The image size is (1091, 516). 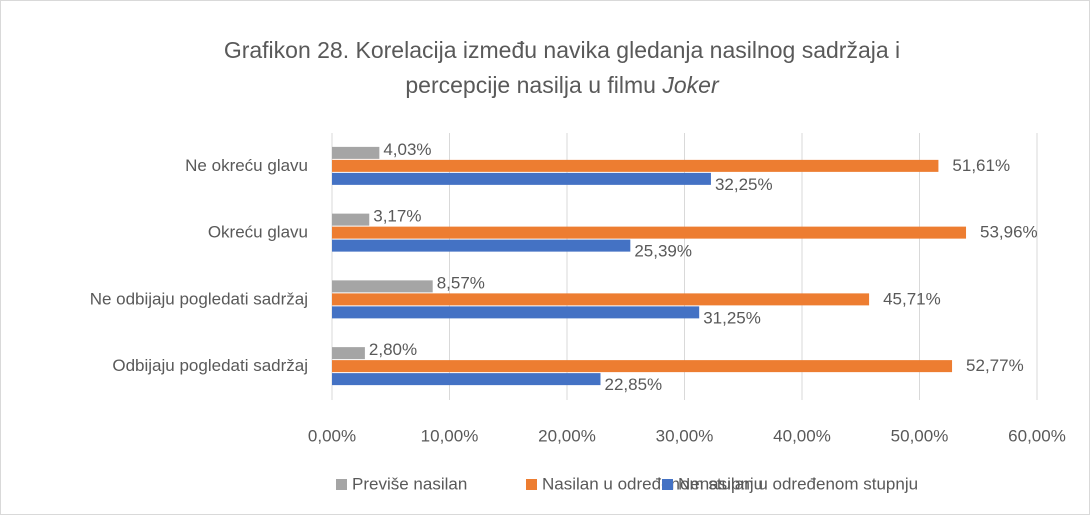 What do you see at coordinates (744, 184) in the screenshot?
I see `value-label: 32,25%` at bounding box center [744, 184].